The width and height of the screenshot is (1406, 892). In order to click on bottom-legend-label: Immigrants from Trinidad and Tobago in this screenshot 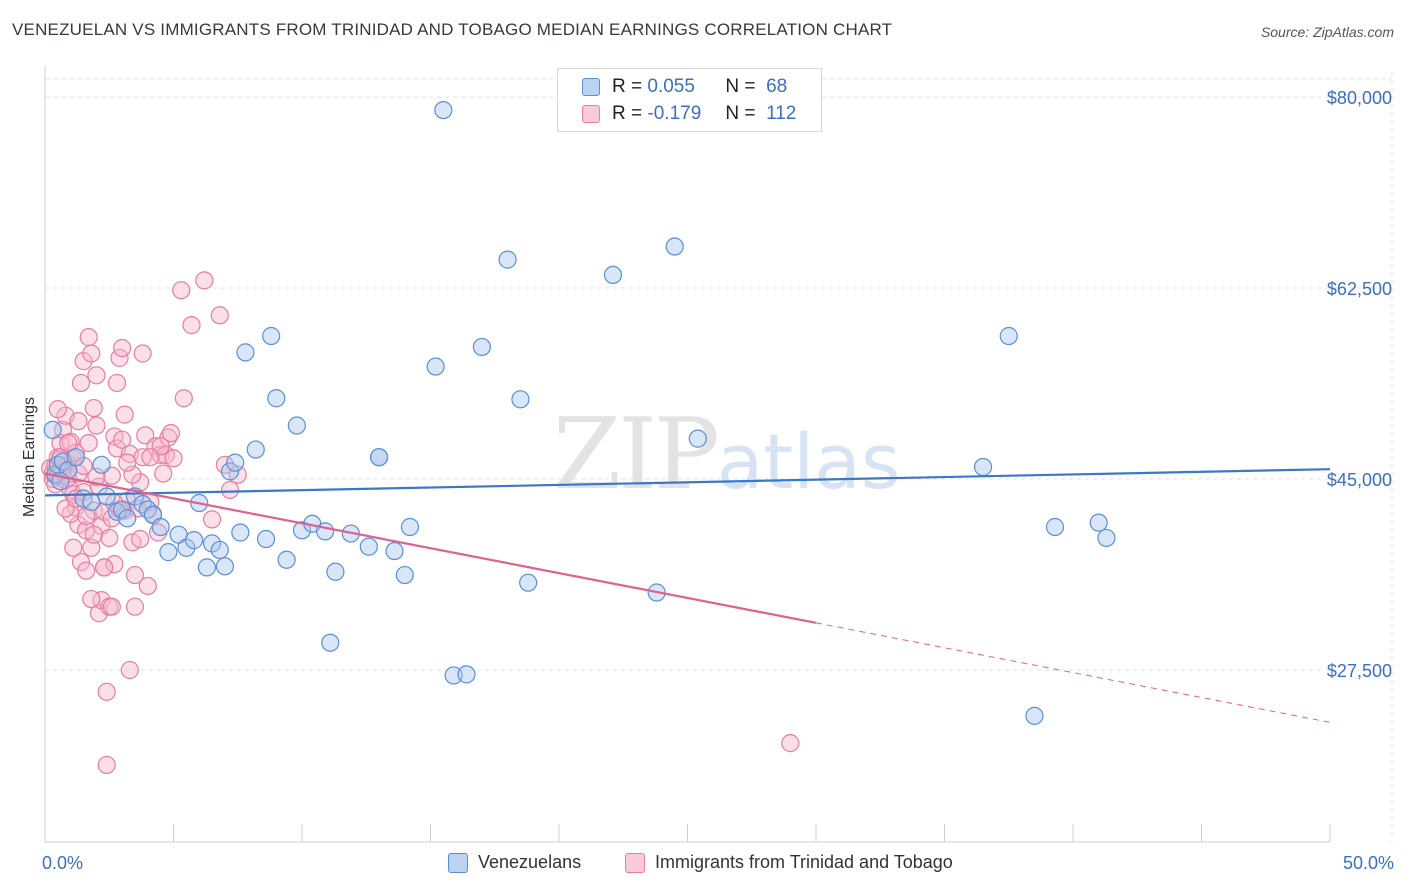, I will do `click(804, 862)`.